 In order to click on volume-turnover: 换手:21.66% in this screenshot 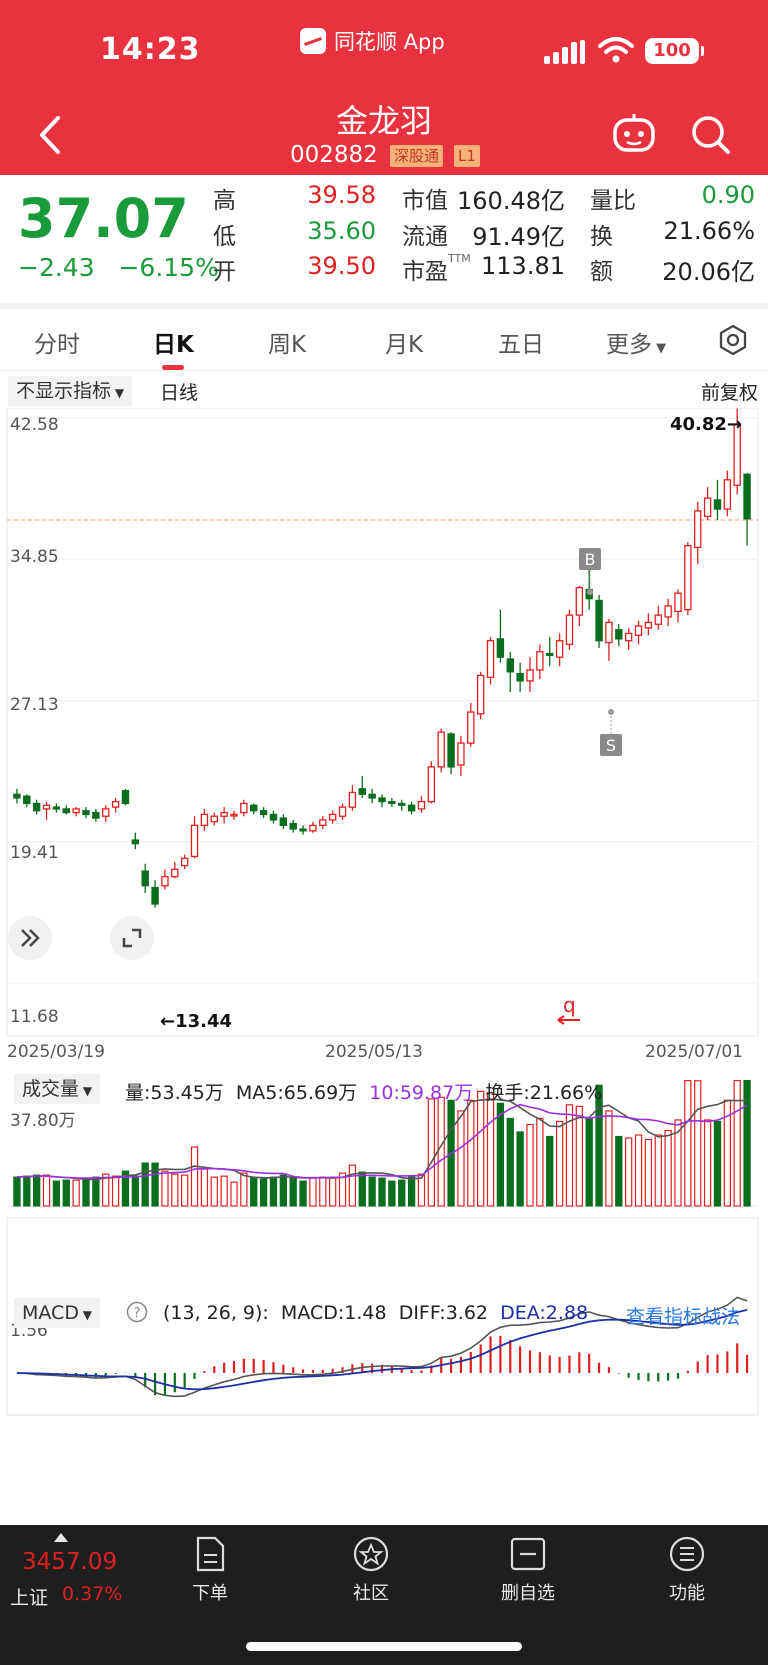, I will do `click(544, 1093)`.